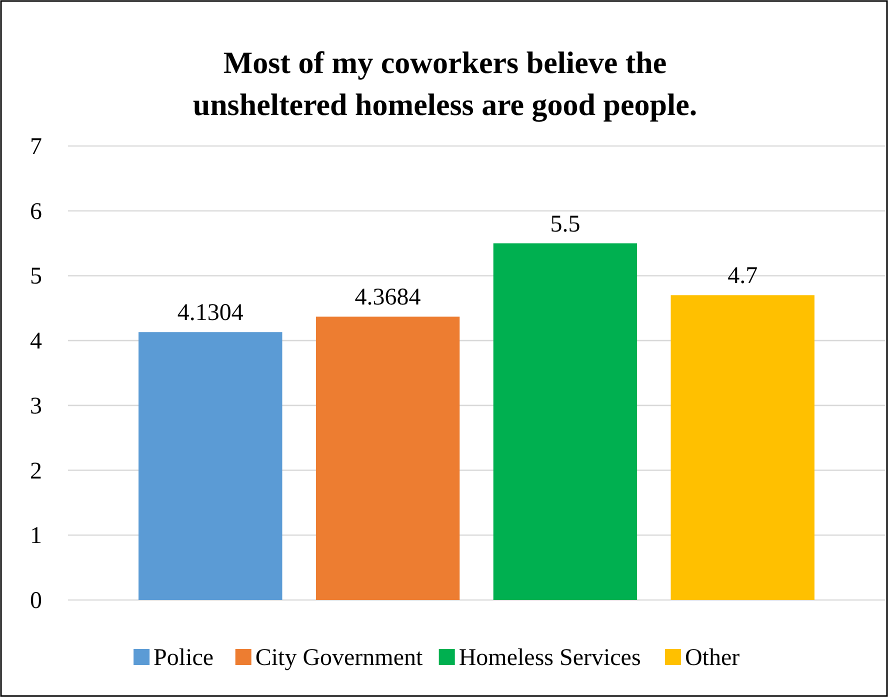 The width and height of the screenshot is (889, 698). What do you see at coordinates (36, 406) in the screenshot?
I see `y-tick-label: 3` at bounding box center [36, 406].